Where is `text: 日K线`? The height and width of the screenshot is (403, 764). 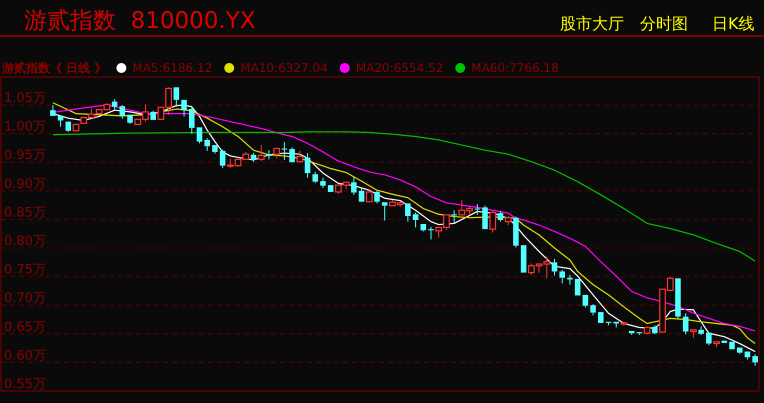 text: 日K线 is located at coordinates (733, 23).